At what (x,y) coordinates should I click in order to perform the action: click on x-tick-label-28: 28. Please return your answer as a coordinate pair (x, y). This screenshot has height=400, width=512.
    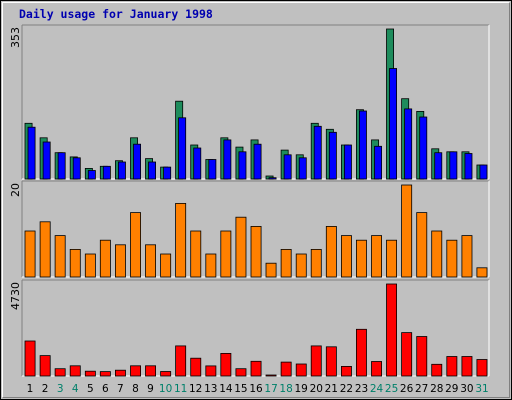
    Looking at the image, I should click on (436, 389).